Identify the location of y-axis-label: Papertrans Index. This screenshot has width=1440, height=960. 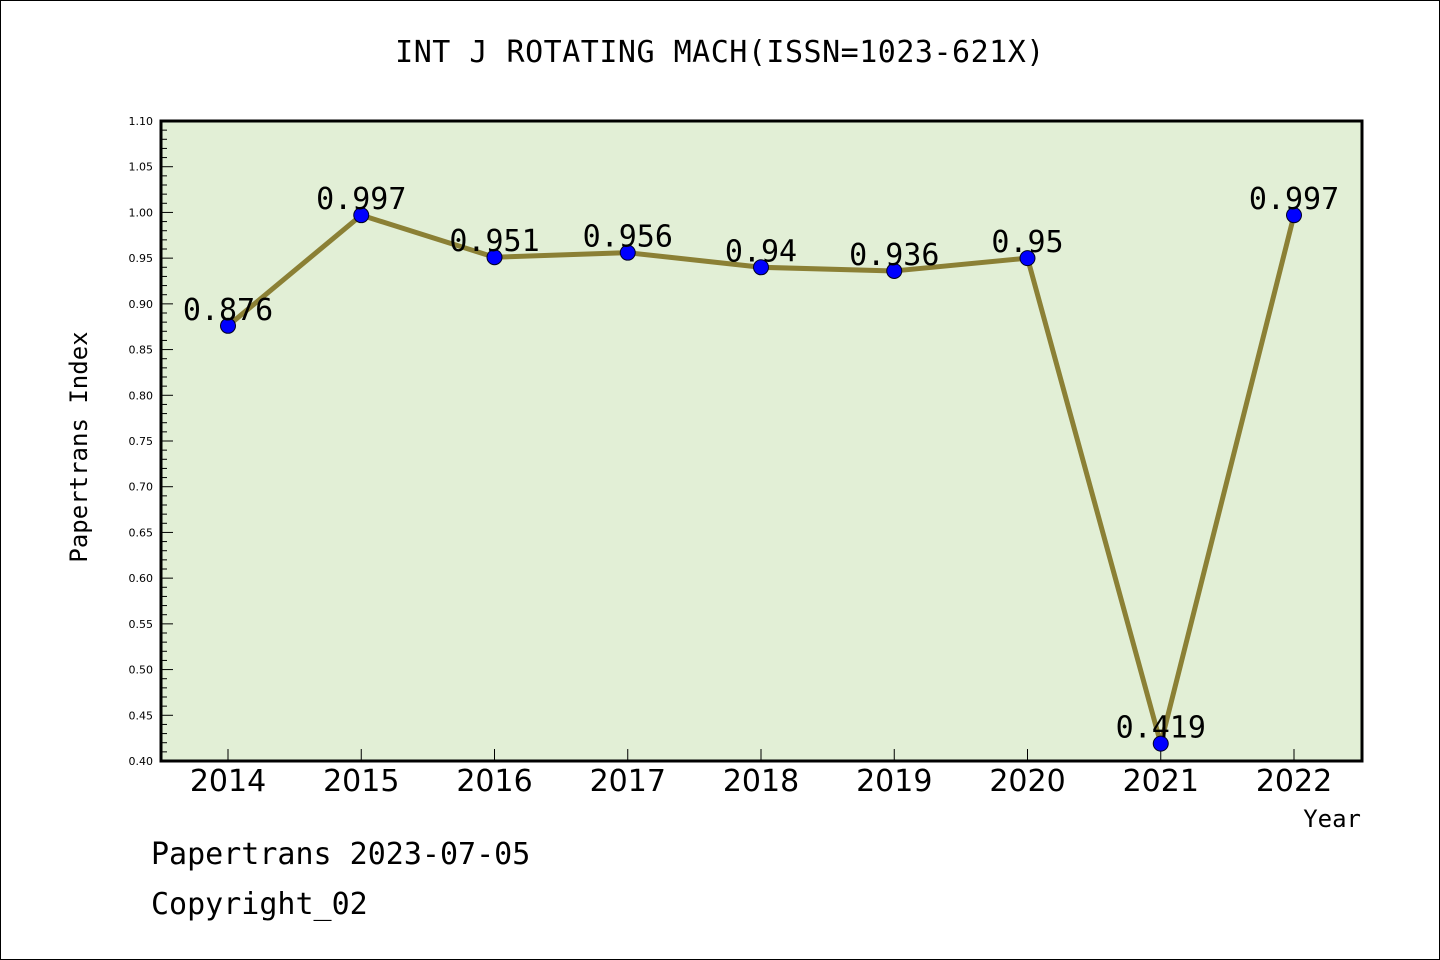
(79, 446).